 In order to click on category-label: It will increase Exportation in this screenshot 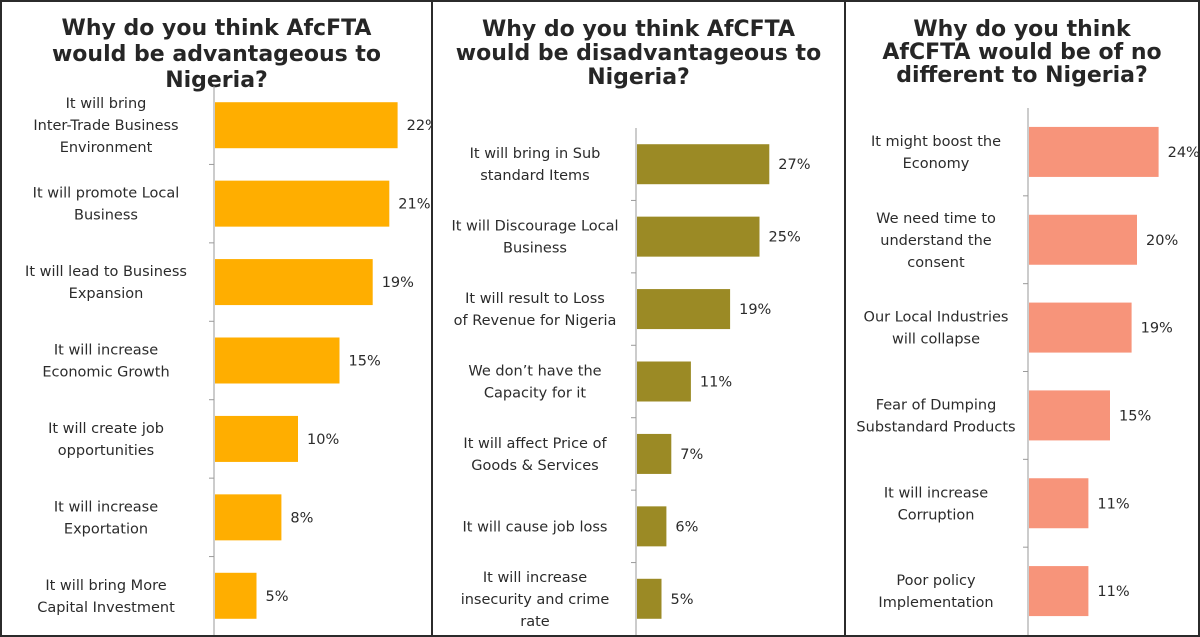, I will do `click(106, 518)`.